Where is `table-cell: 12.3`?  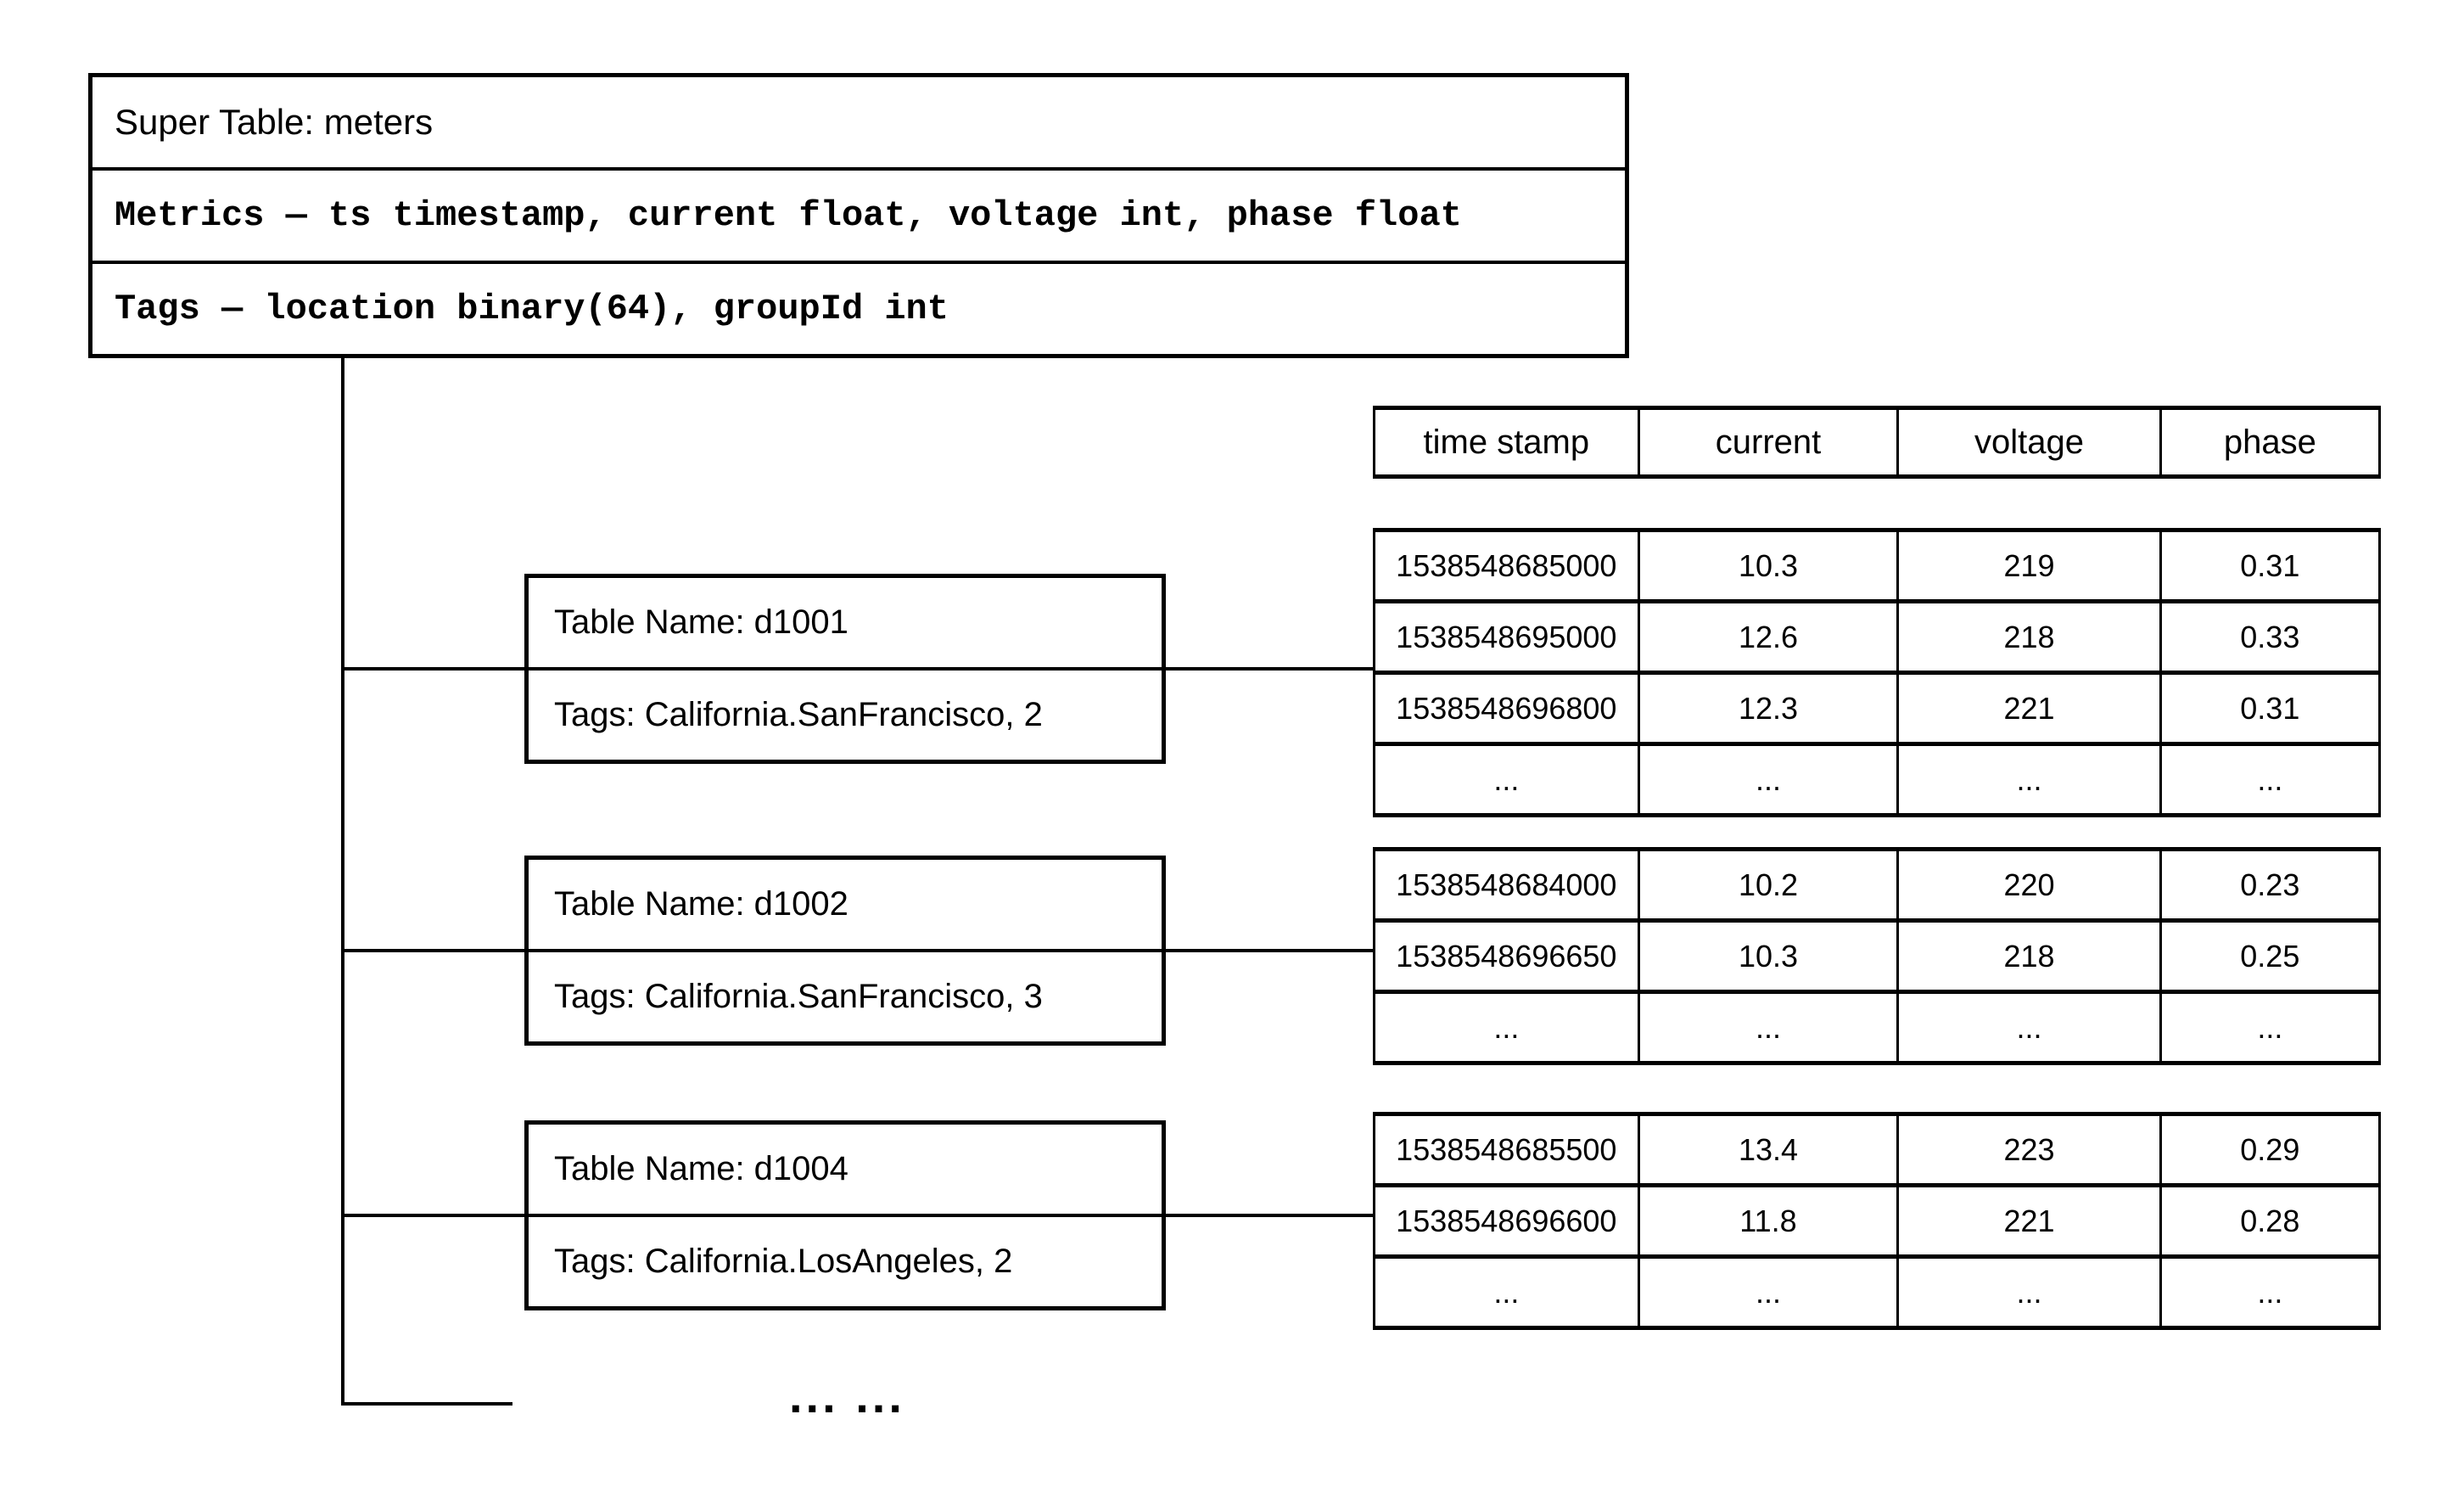 table-cell: 12.3 is located at coordinates (1769, 708).